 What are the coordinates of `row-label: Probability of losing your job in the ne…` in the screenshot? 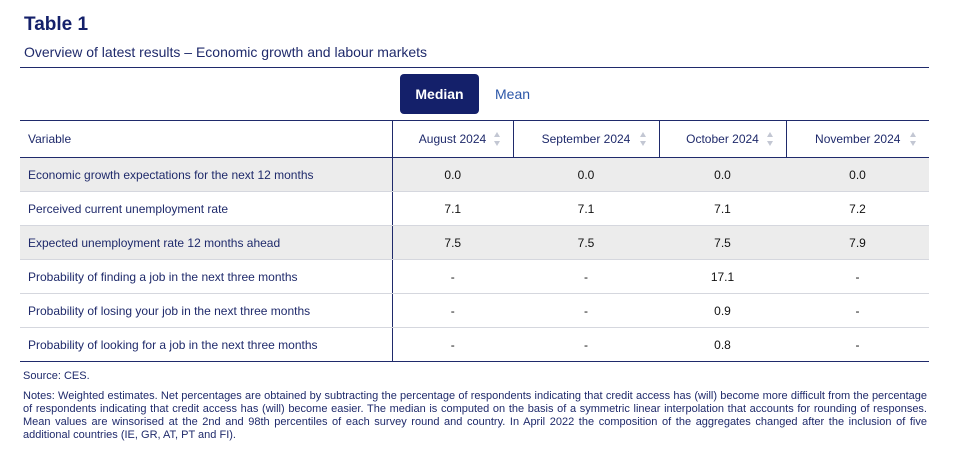 It's located at (206, 310).